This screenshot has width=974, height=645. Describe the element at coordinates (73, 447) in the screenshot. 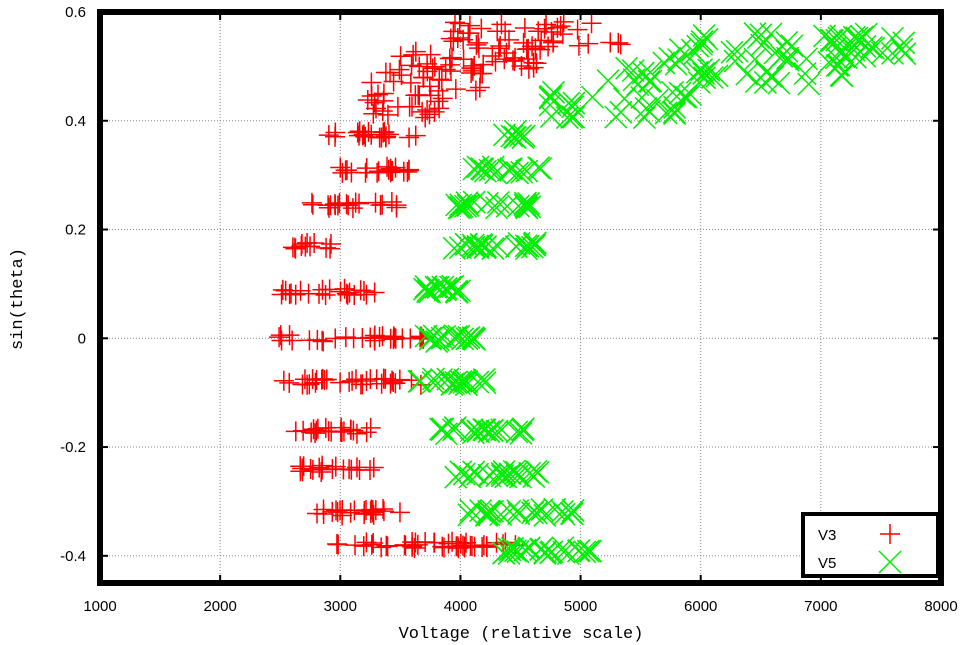

I see `y-tick-label: -0.2` at that location.